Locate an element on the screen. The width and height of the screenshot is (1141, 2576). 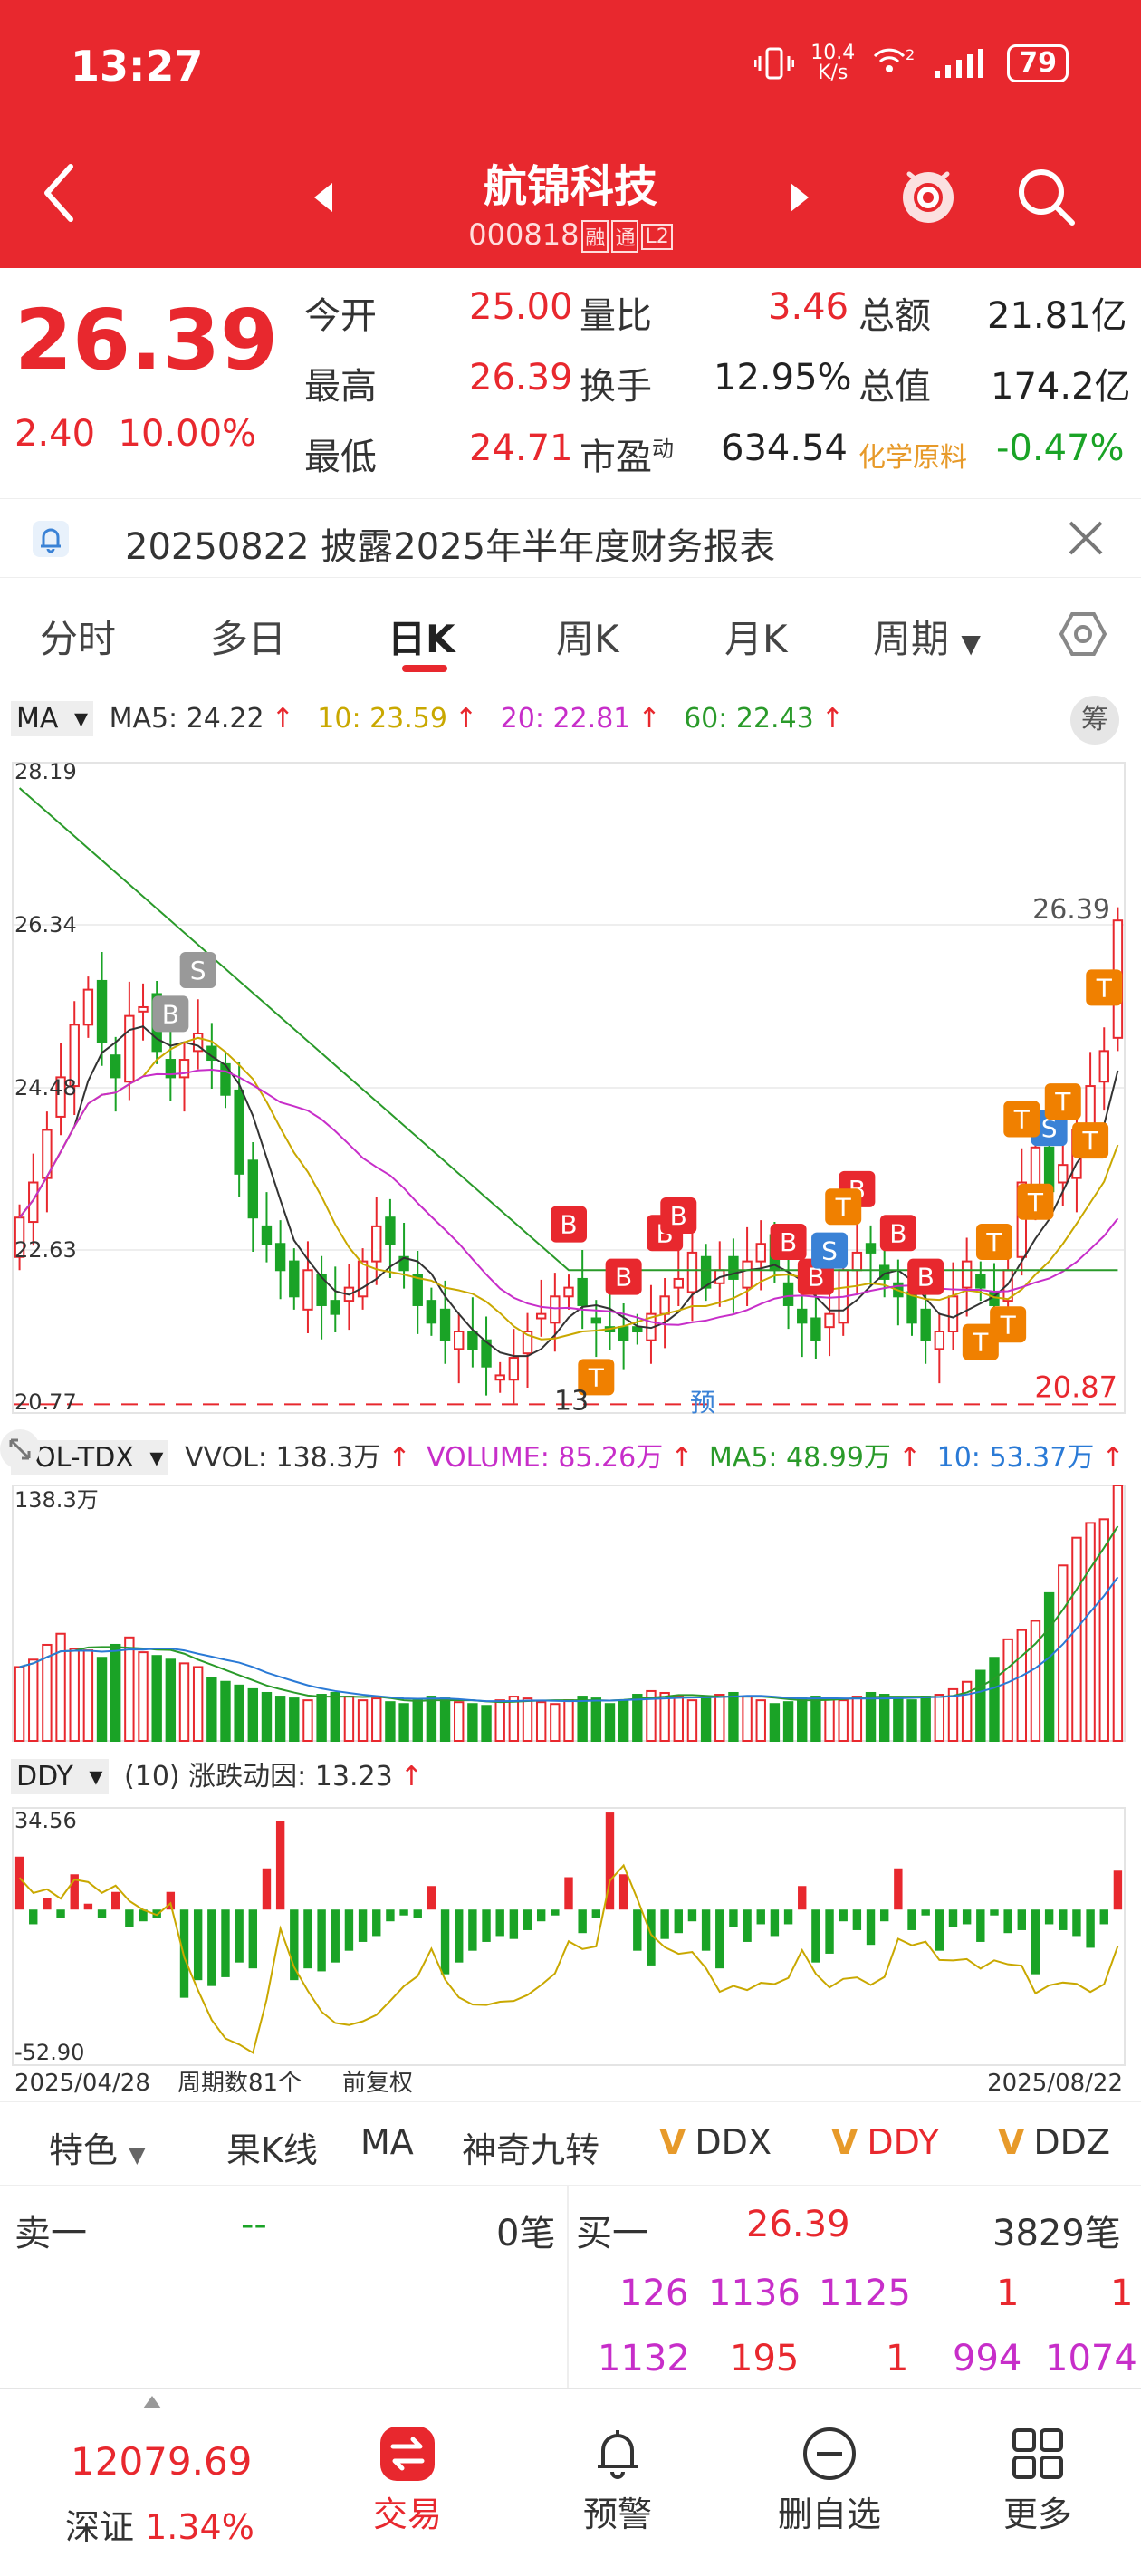
settings-hex-icon is located at coordinates (1083, 634).